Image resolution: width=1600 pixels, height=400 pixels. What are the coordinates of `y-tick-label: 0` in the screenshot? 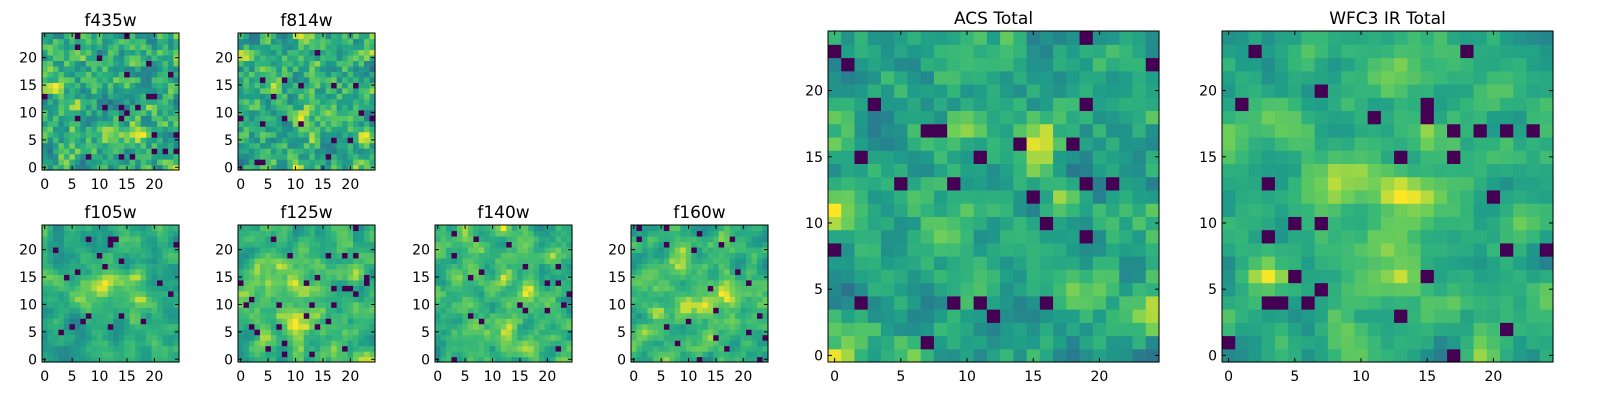 It's located at (425, 360).